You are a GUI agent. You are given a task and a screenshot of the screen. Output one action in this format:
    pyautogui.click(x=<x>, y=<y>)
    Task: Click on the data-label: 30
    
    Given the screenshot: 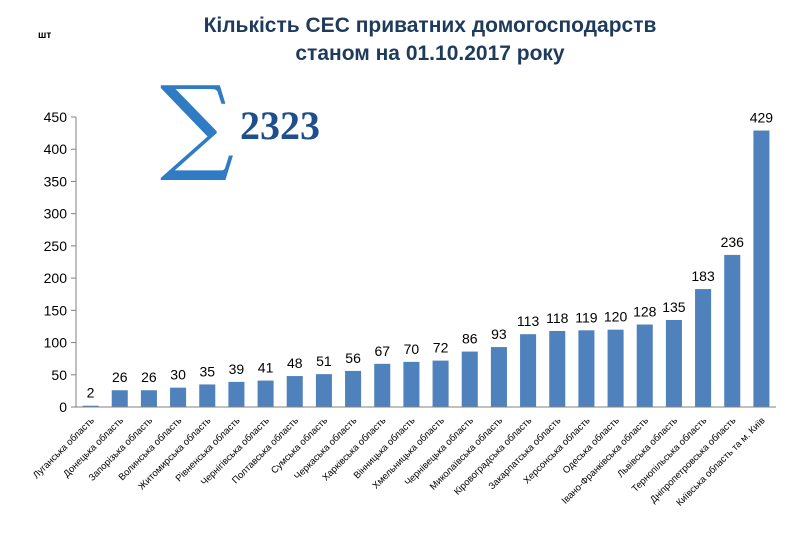 What is the action you would take?
    pyautogui.click(x=178, y=375)
    